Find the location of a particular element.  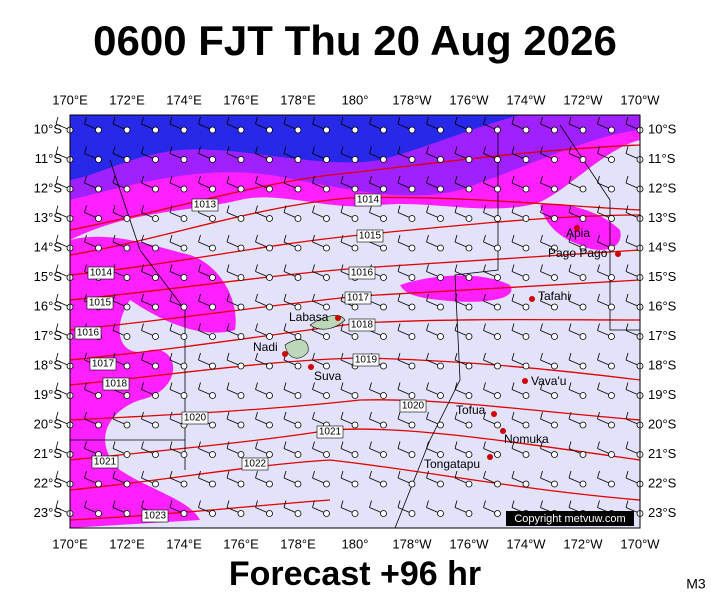

isobar-label: 1016 is located at coordinates (88, 333).